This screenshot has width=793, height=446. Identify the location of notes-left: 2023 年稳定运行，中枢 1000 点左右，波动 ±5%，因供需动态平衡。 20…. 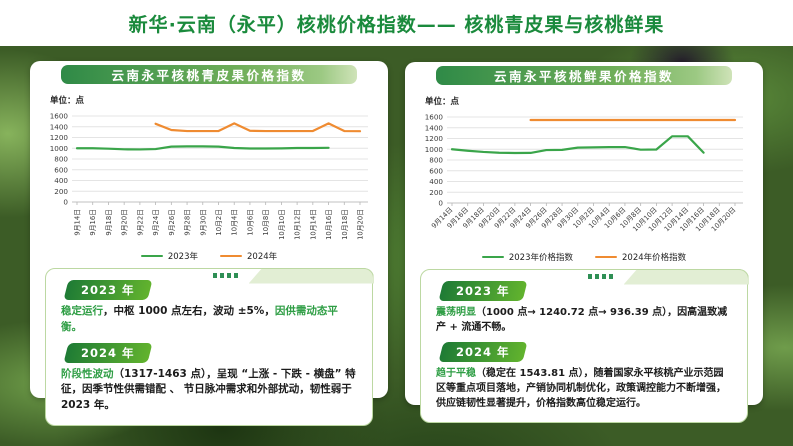
(209, 346).